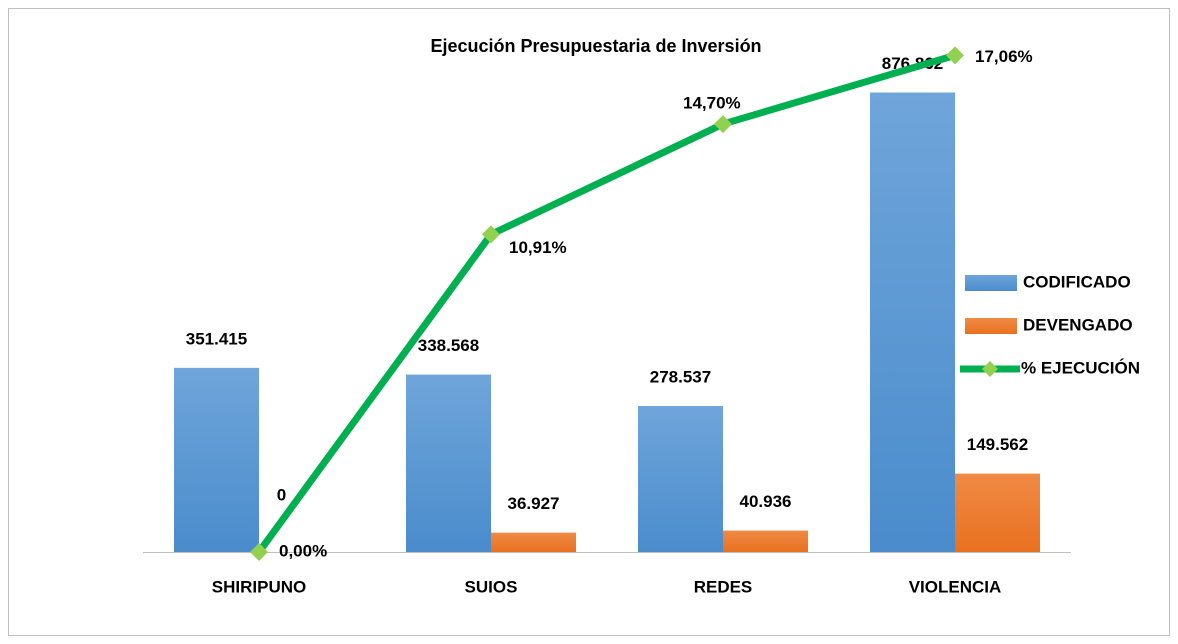 The height and width of the screenshot is (644, 1178). What do you see at coordinates (680, 377) in the screenshot?
I see `data-label: 278.537` at bounding box center [680, 377].